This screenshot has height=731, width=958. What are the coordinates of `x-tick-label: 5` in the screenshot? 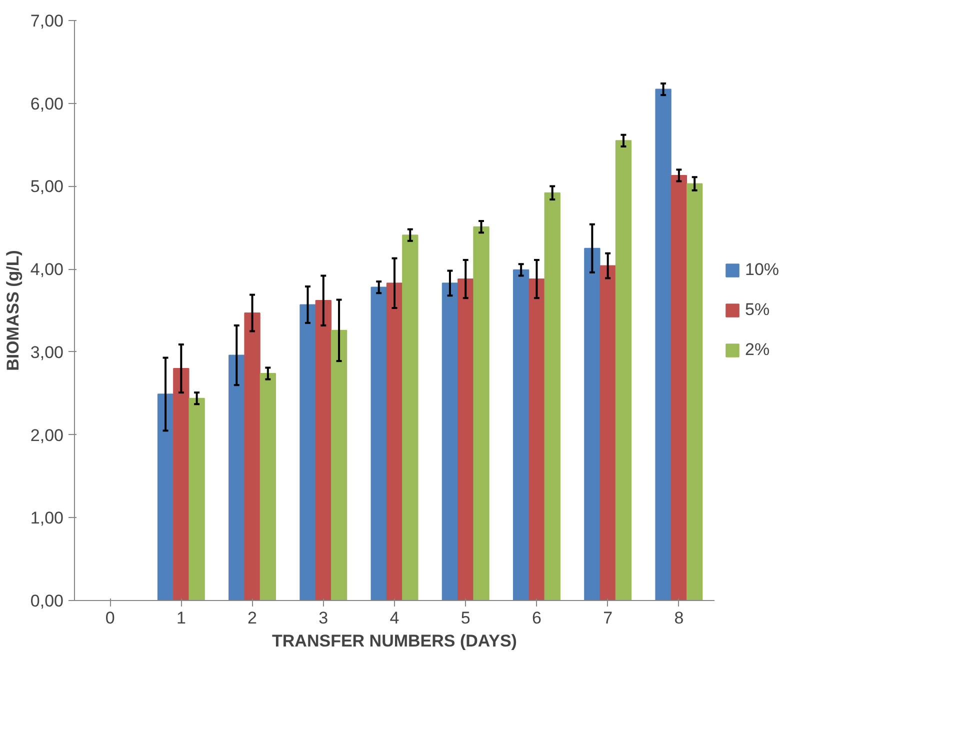 It's located at (465, 618).